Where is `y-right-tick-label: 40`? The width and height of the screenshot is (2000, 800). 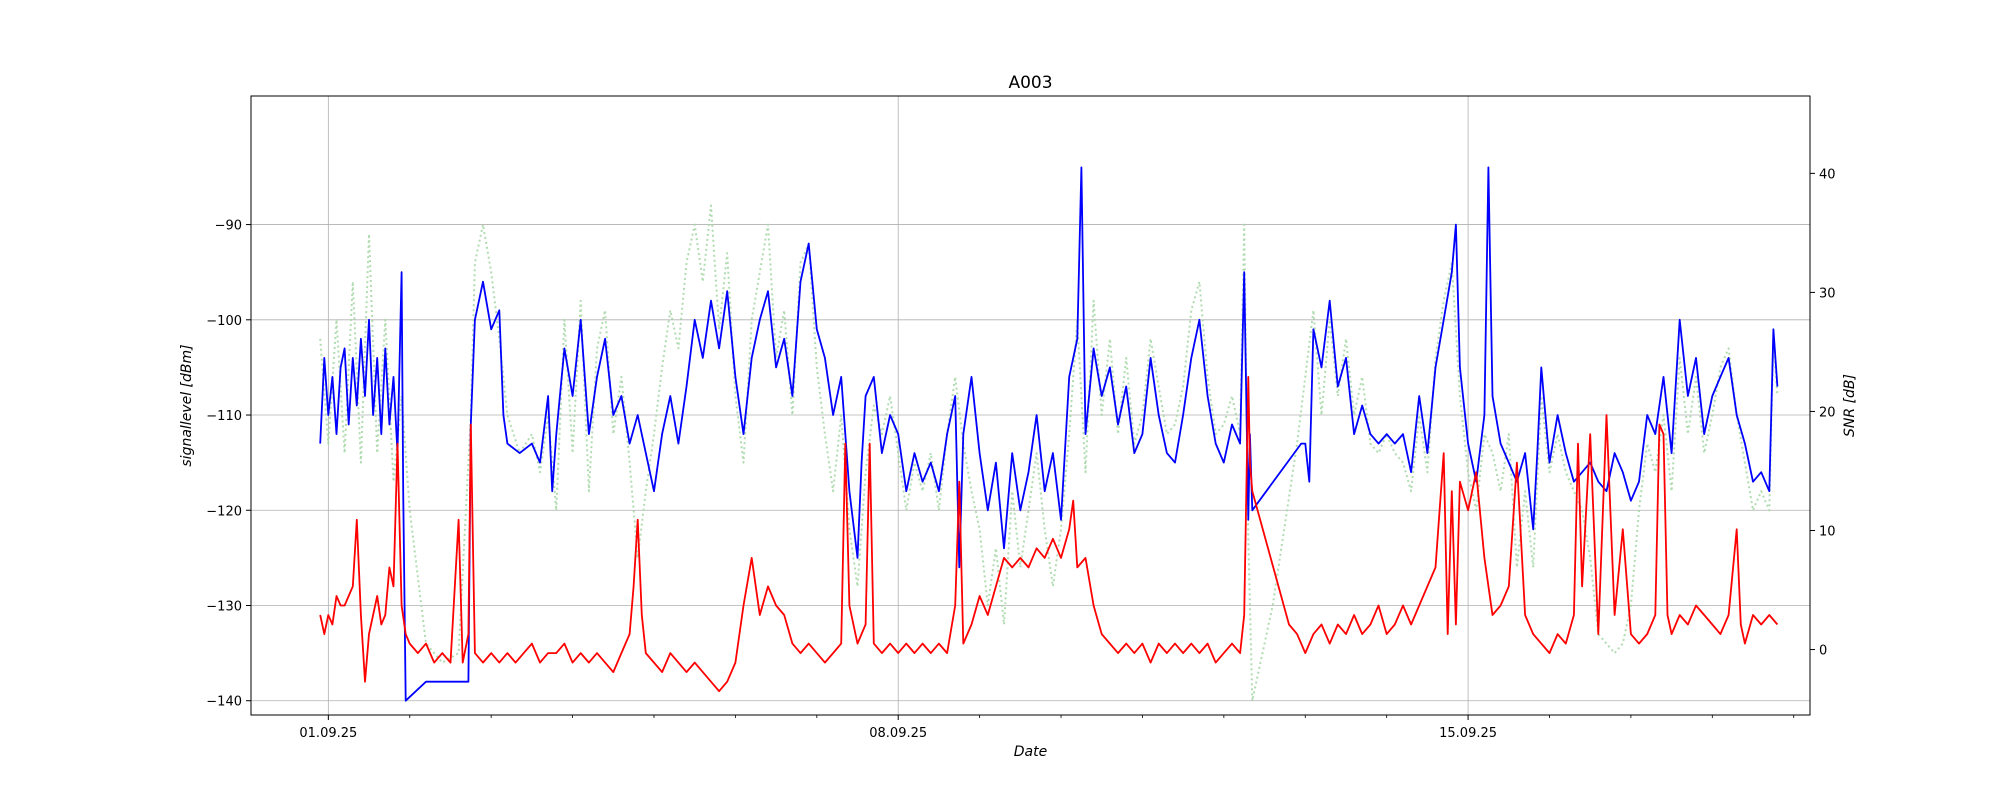 y-right-tick-label: 40 is located at coordinates (1827, 174).